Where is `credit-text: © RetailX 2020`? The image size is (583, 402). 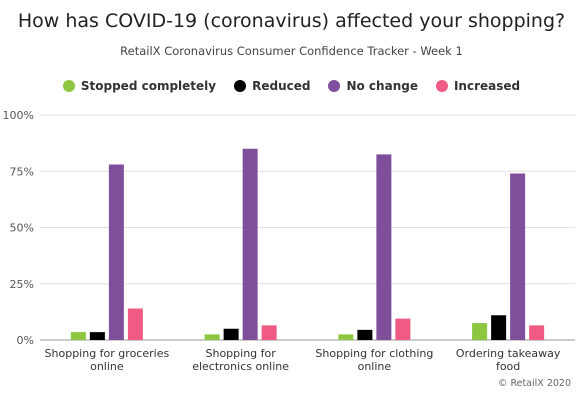 credit-text: © RetailX 2020 is located at coordinates (534, 383).